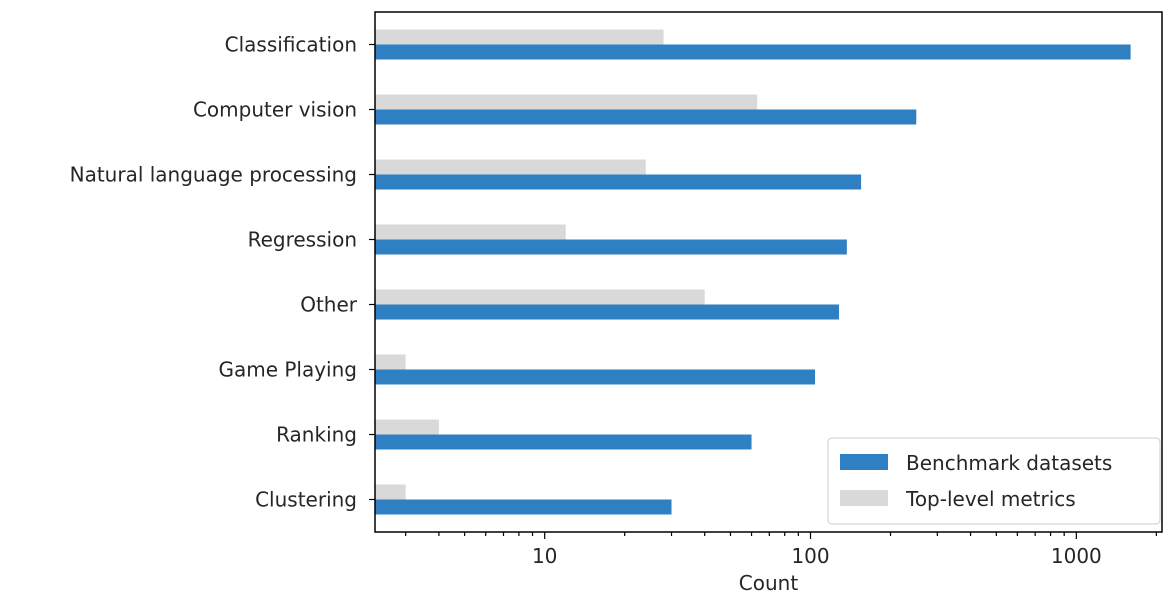  What do you see at coordinates (864, 462) in the screenshot?
I see `legend-swatch-benchmark` at bounding box center [864, 462].